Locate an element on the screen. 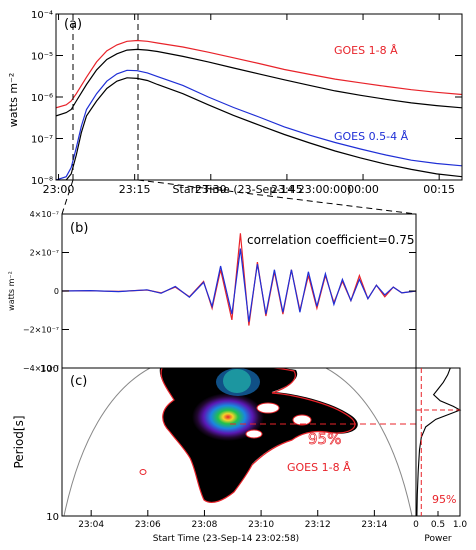 The width and height of the screenshot is (476, 550). wavelet-95-contour is located at coordinates (258, 436).